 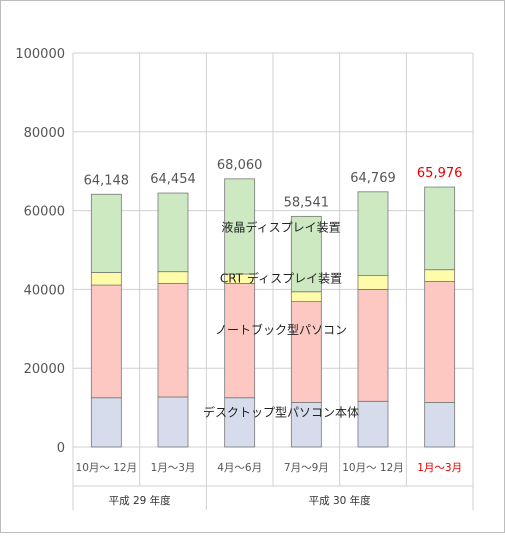 I want to click on total-labels: 64,148 64,454 68,060 58,541 64,769 65,976, so click(x=273, y=184).